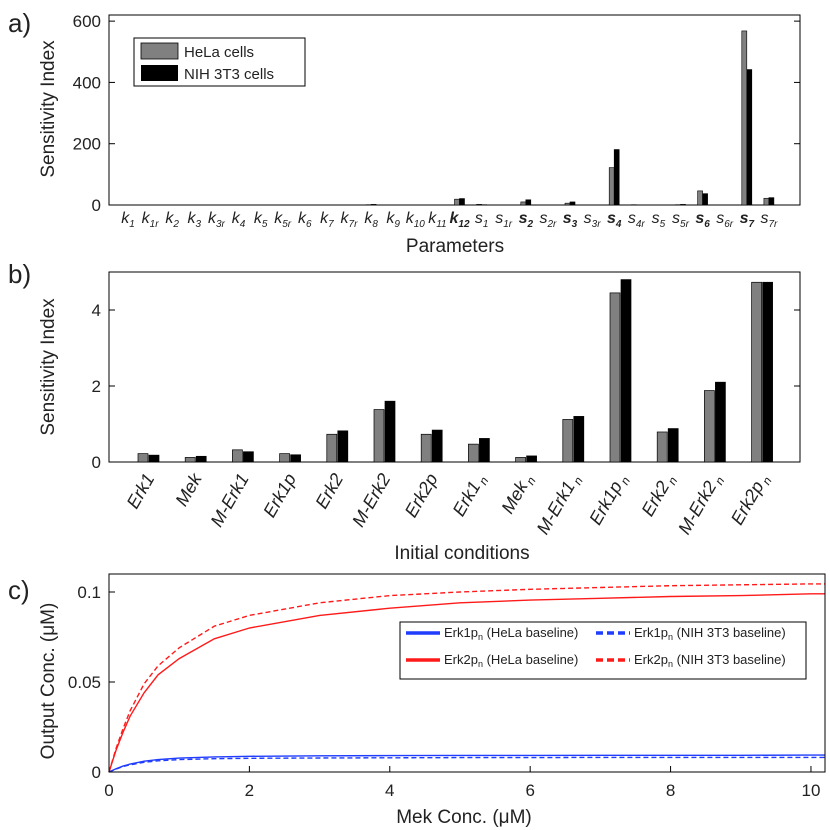 The image size is (830, 830). Describe the element at coordinates (279, 495) in the screenshot. I see `panel-b-category-label: Erk1p` at that location.